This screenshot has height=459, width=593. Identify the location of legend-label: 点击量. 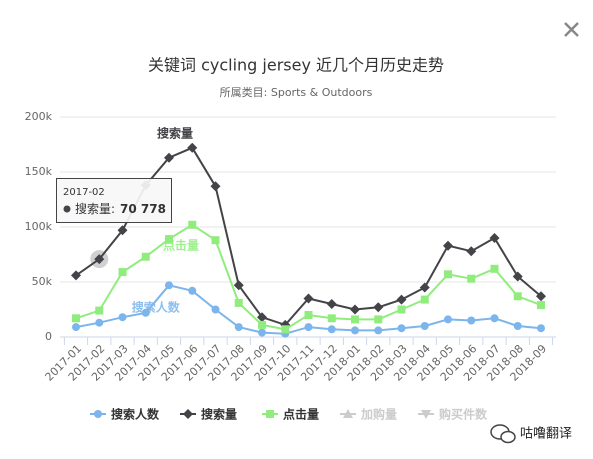
(301, 414).